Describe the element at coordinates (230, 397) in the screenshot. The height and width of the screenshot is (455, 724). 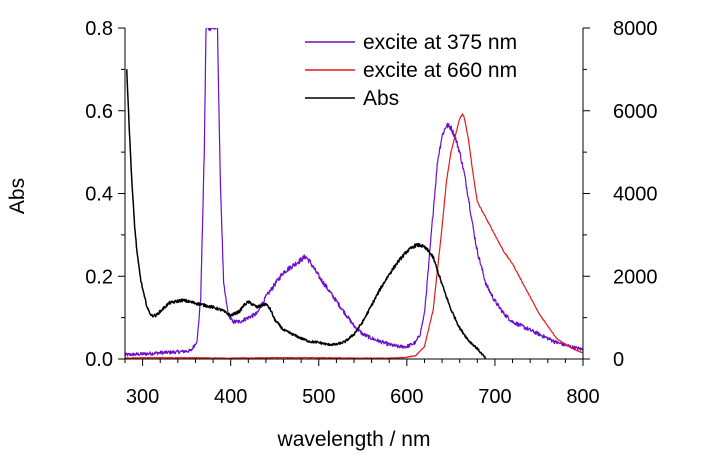
I see `x-tick-label: 400` at that location.